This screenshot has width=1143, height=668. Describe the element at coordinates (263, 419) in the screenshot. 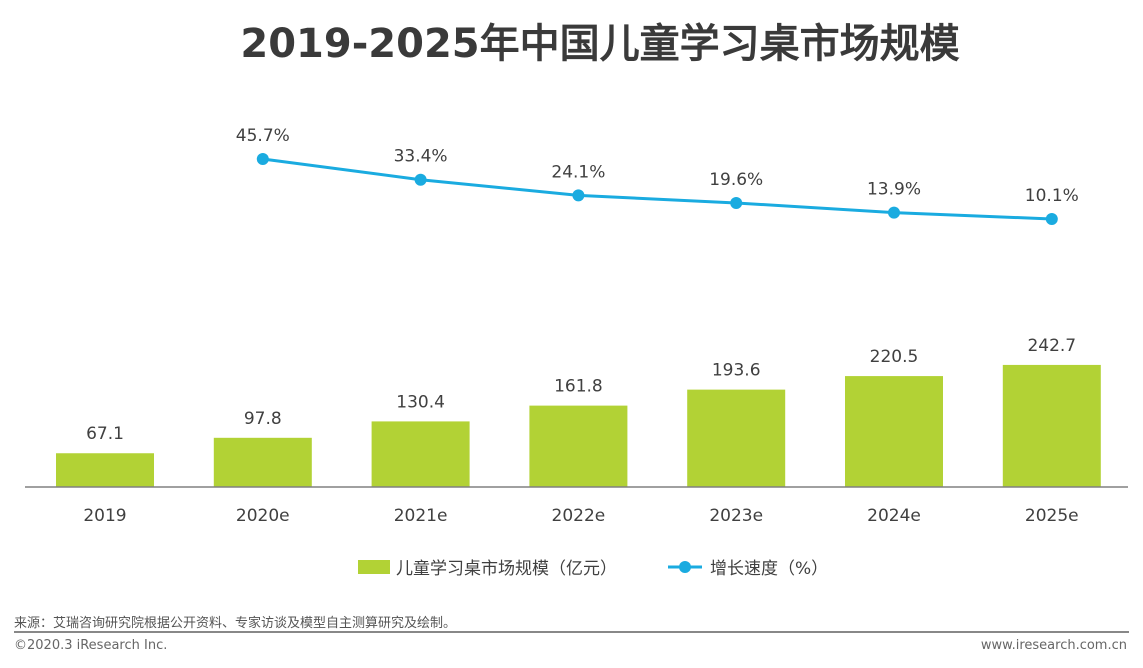

I see `bar-label-2020e: 97.8` at that location.